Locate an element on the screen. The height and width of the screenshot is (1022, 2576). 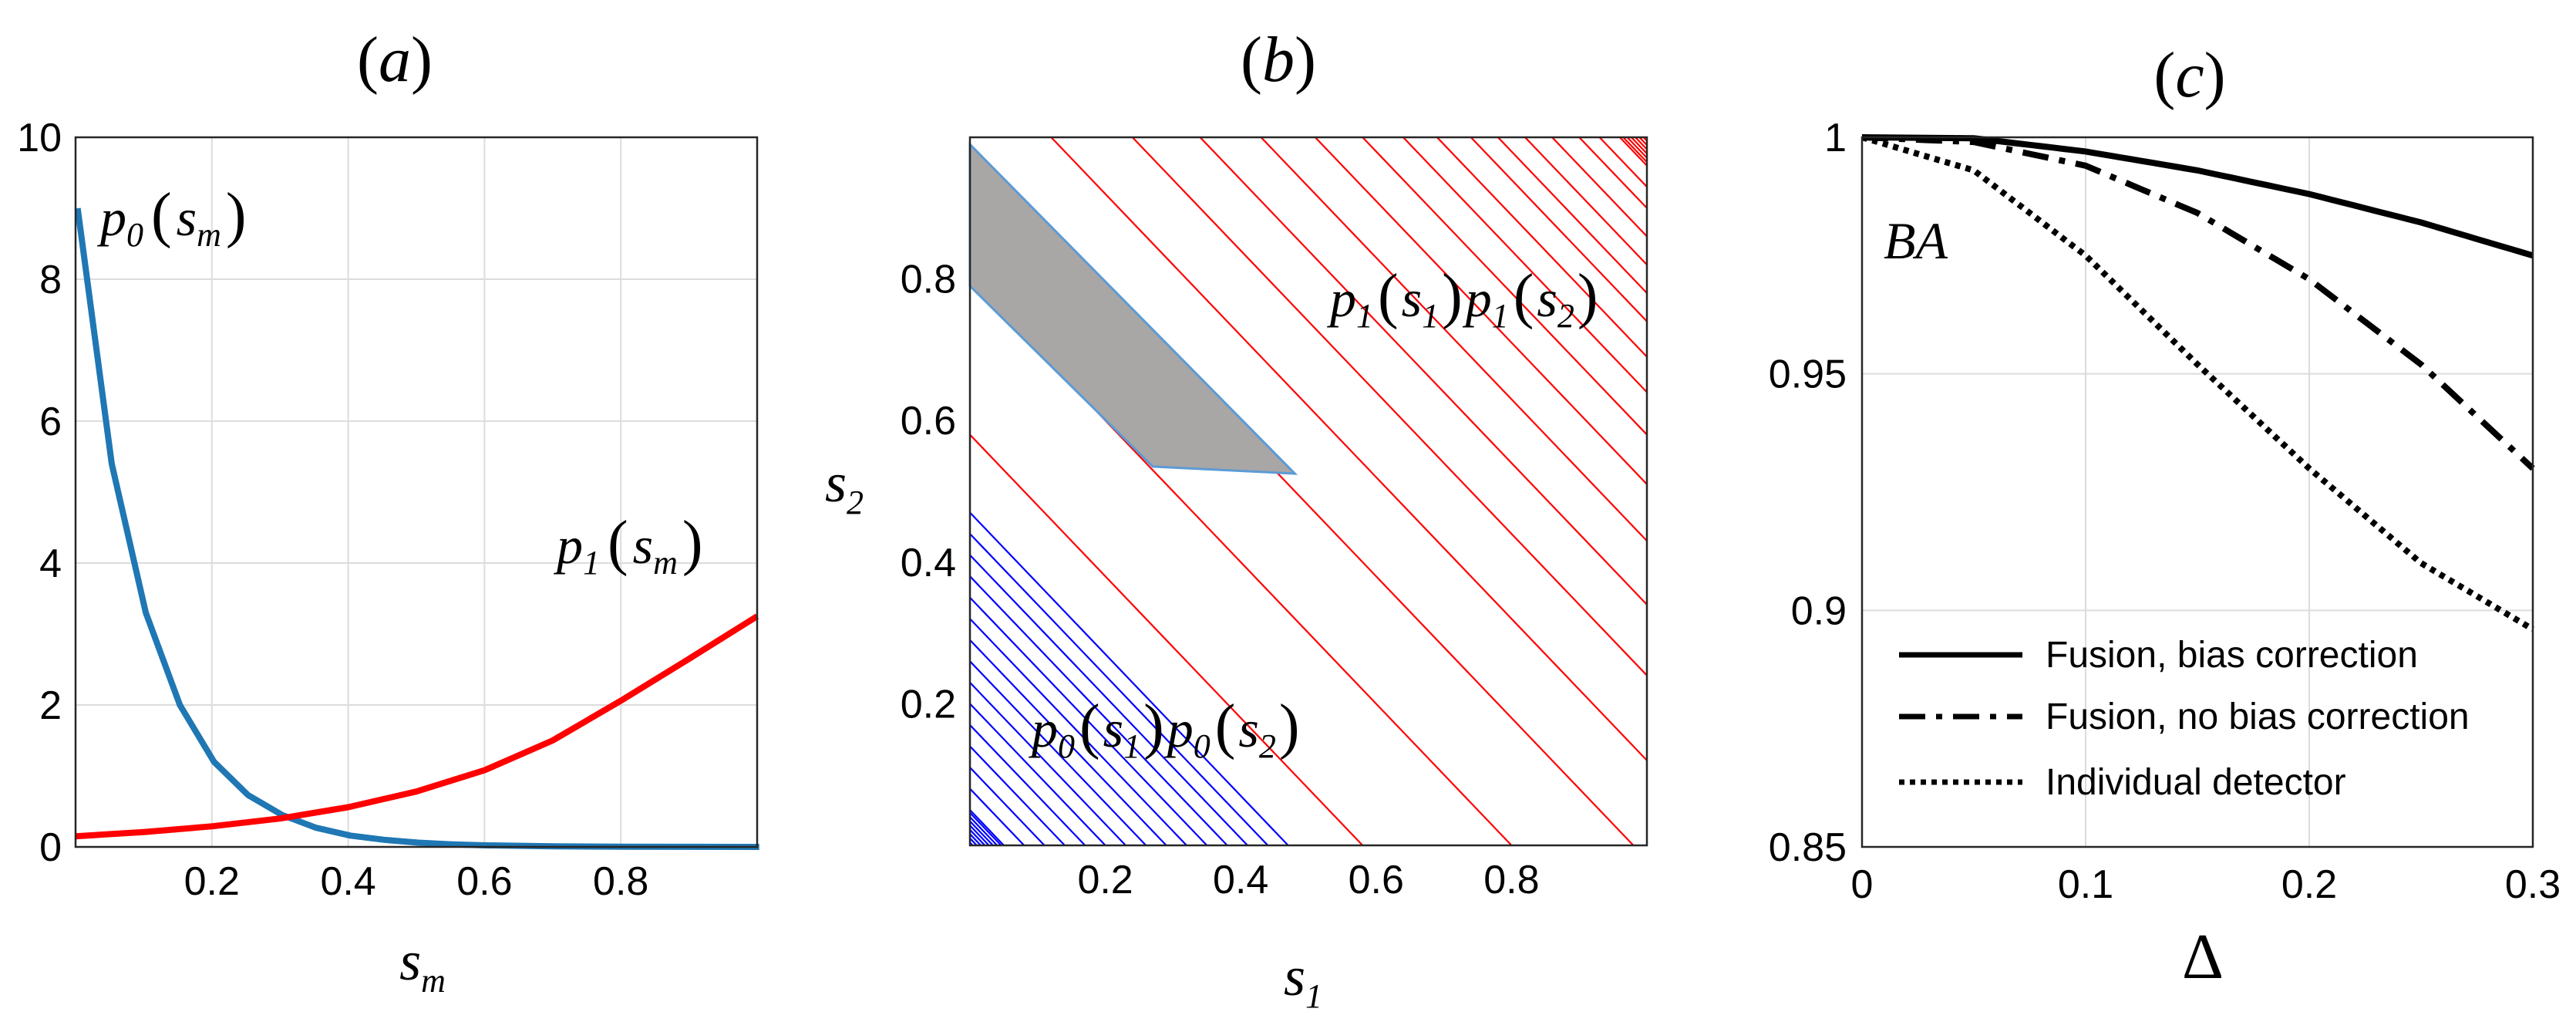
series-line-p1 is located at coordinates (417, 726).